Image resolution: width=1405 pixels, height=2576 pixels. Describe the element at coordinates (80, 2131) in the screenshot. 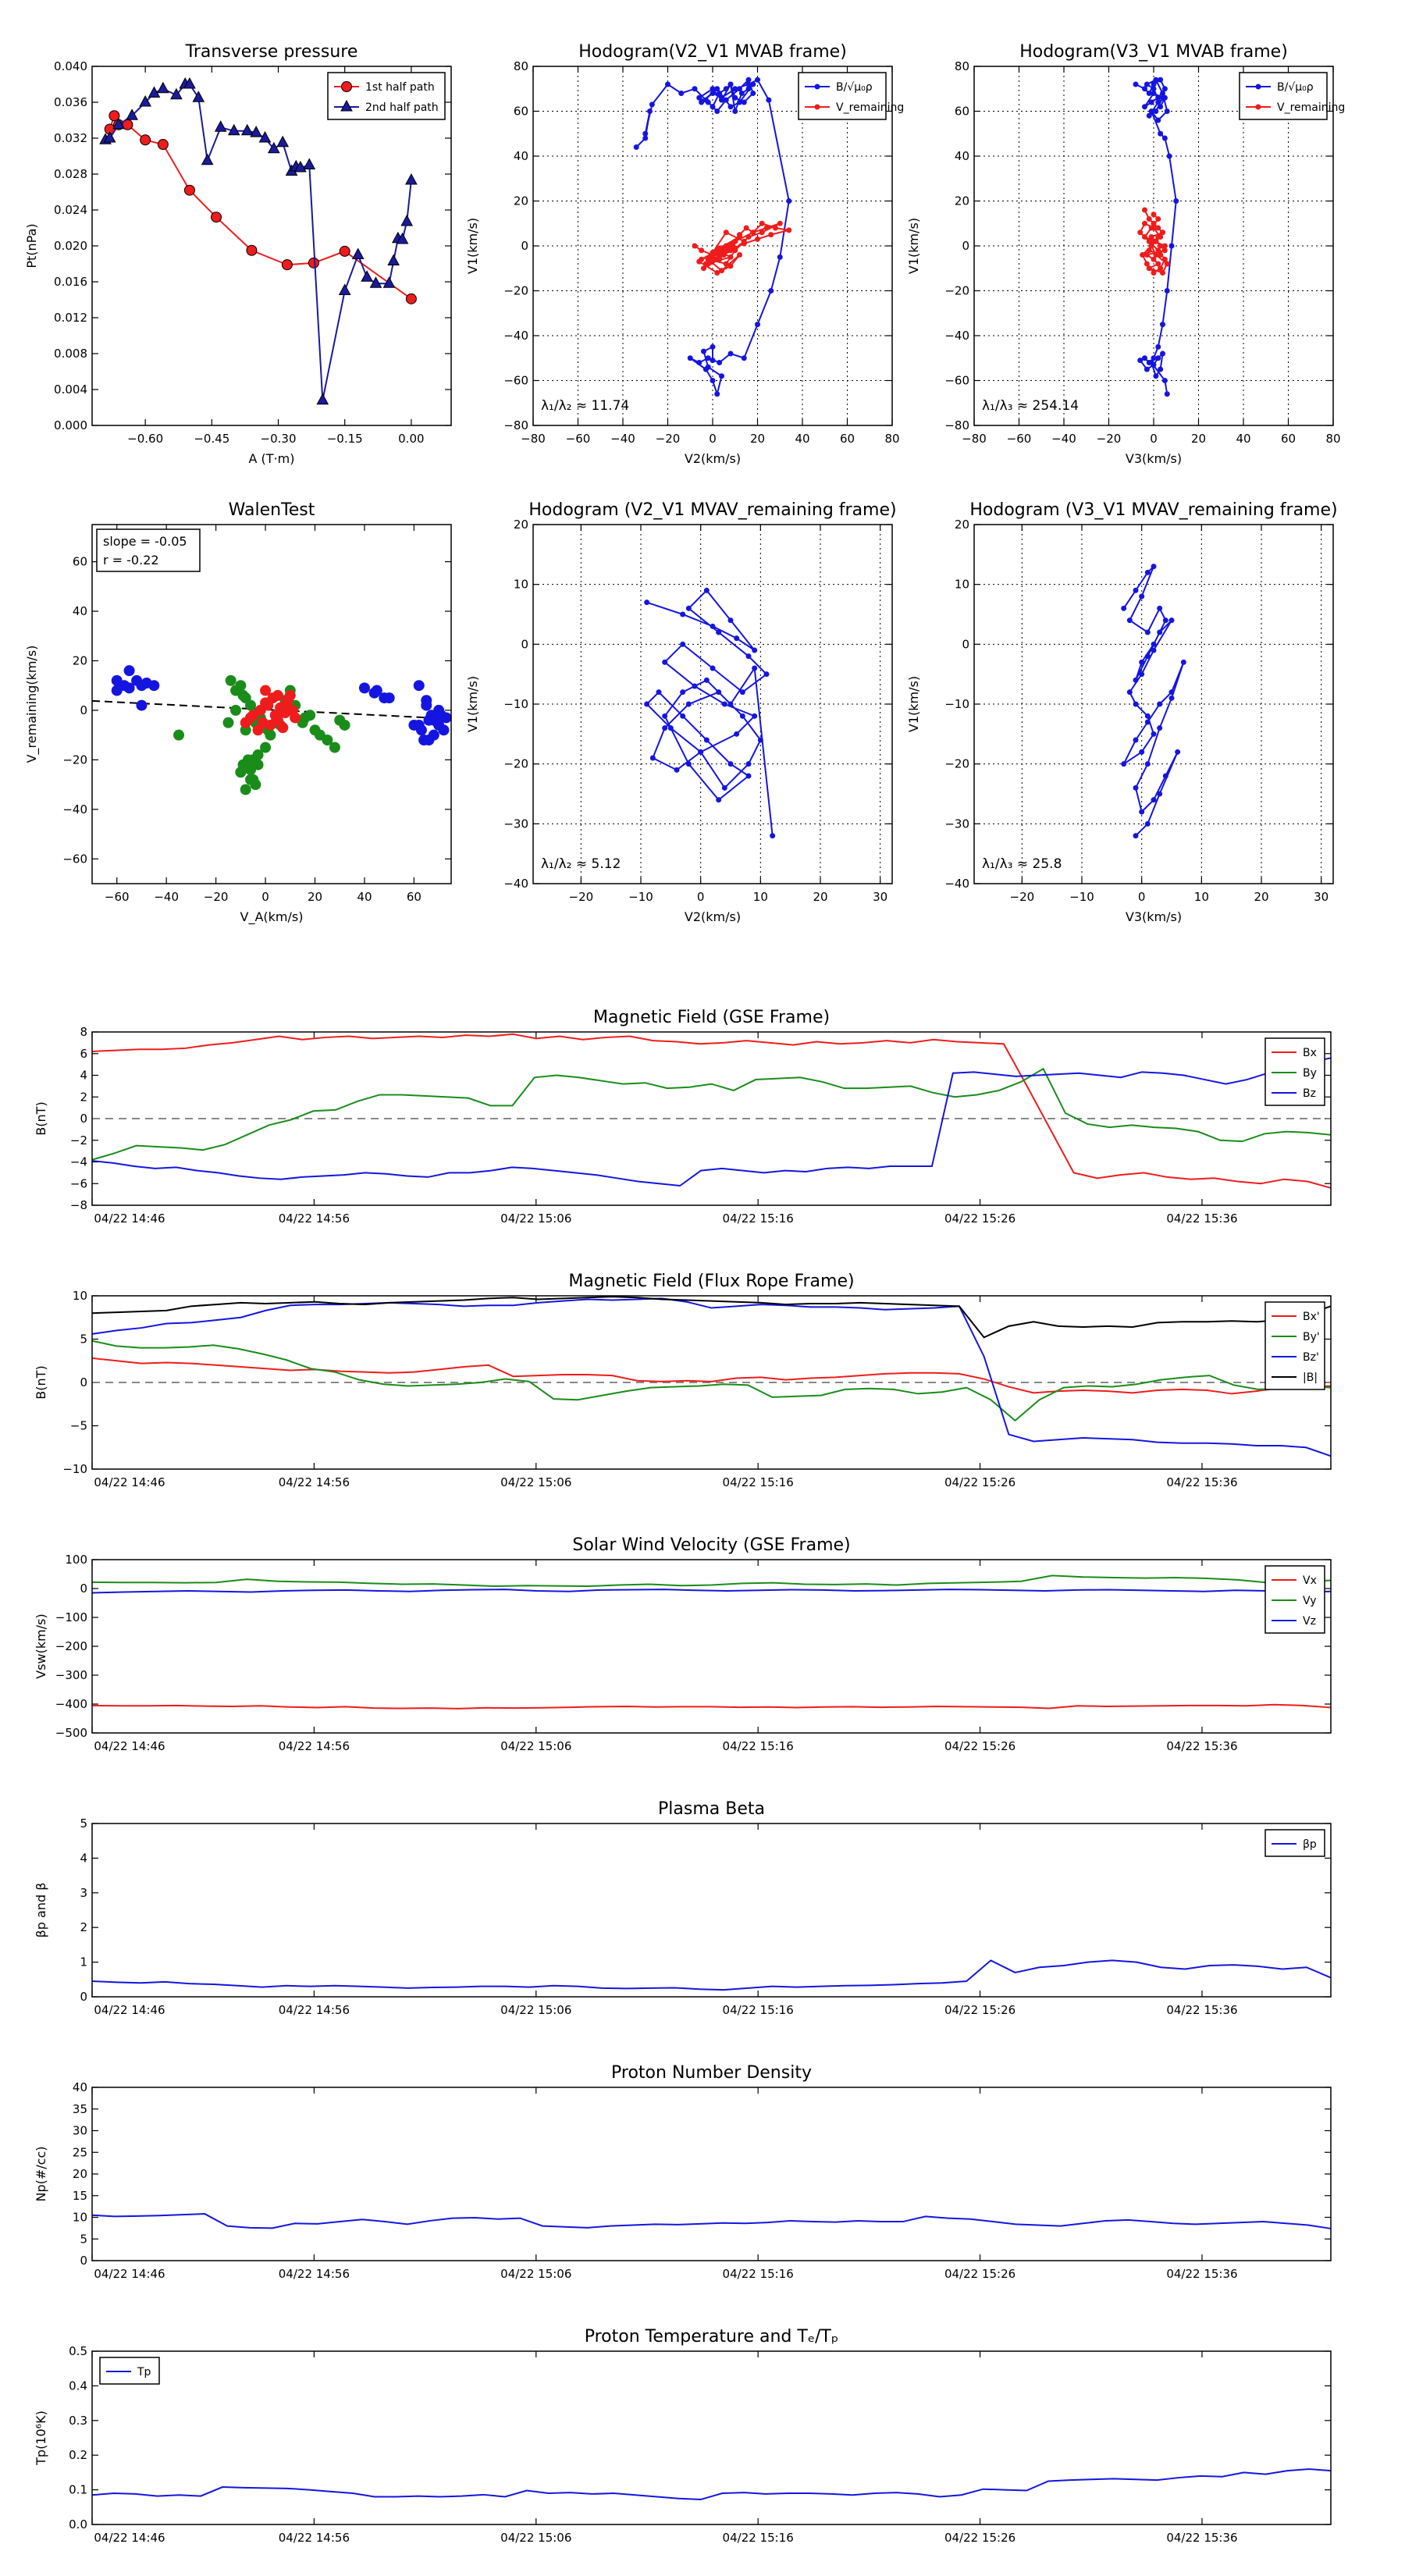

I see `y-tick-label: 30` at that location.